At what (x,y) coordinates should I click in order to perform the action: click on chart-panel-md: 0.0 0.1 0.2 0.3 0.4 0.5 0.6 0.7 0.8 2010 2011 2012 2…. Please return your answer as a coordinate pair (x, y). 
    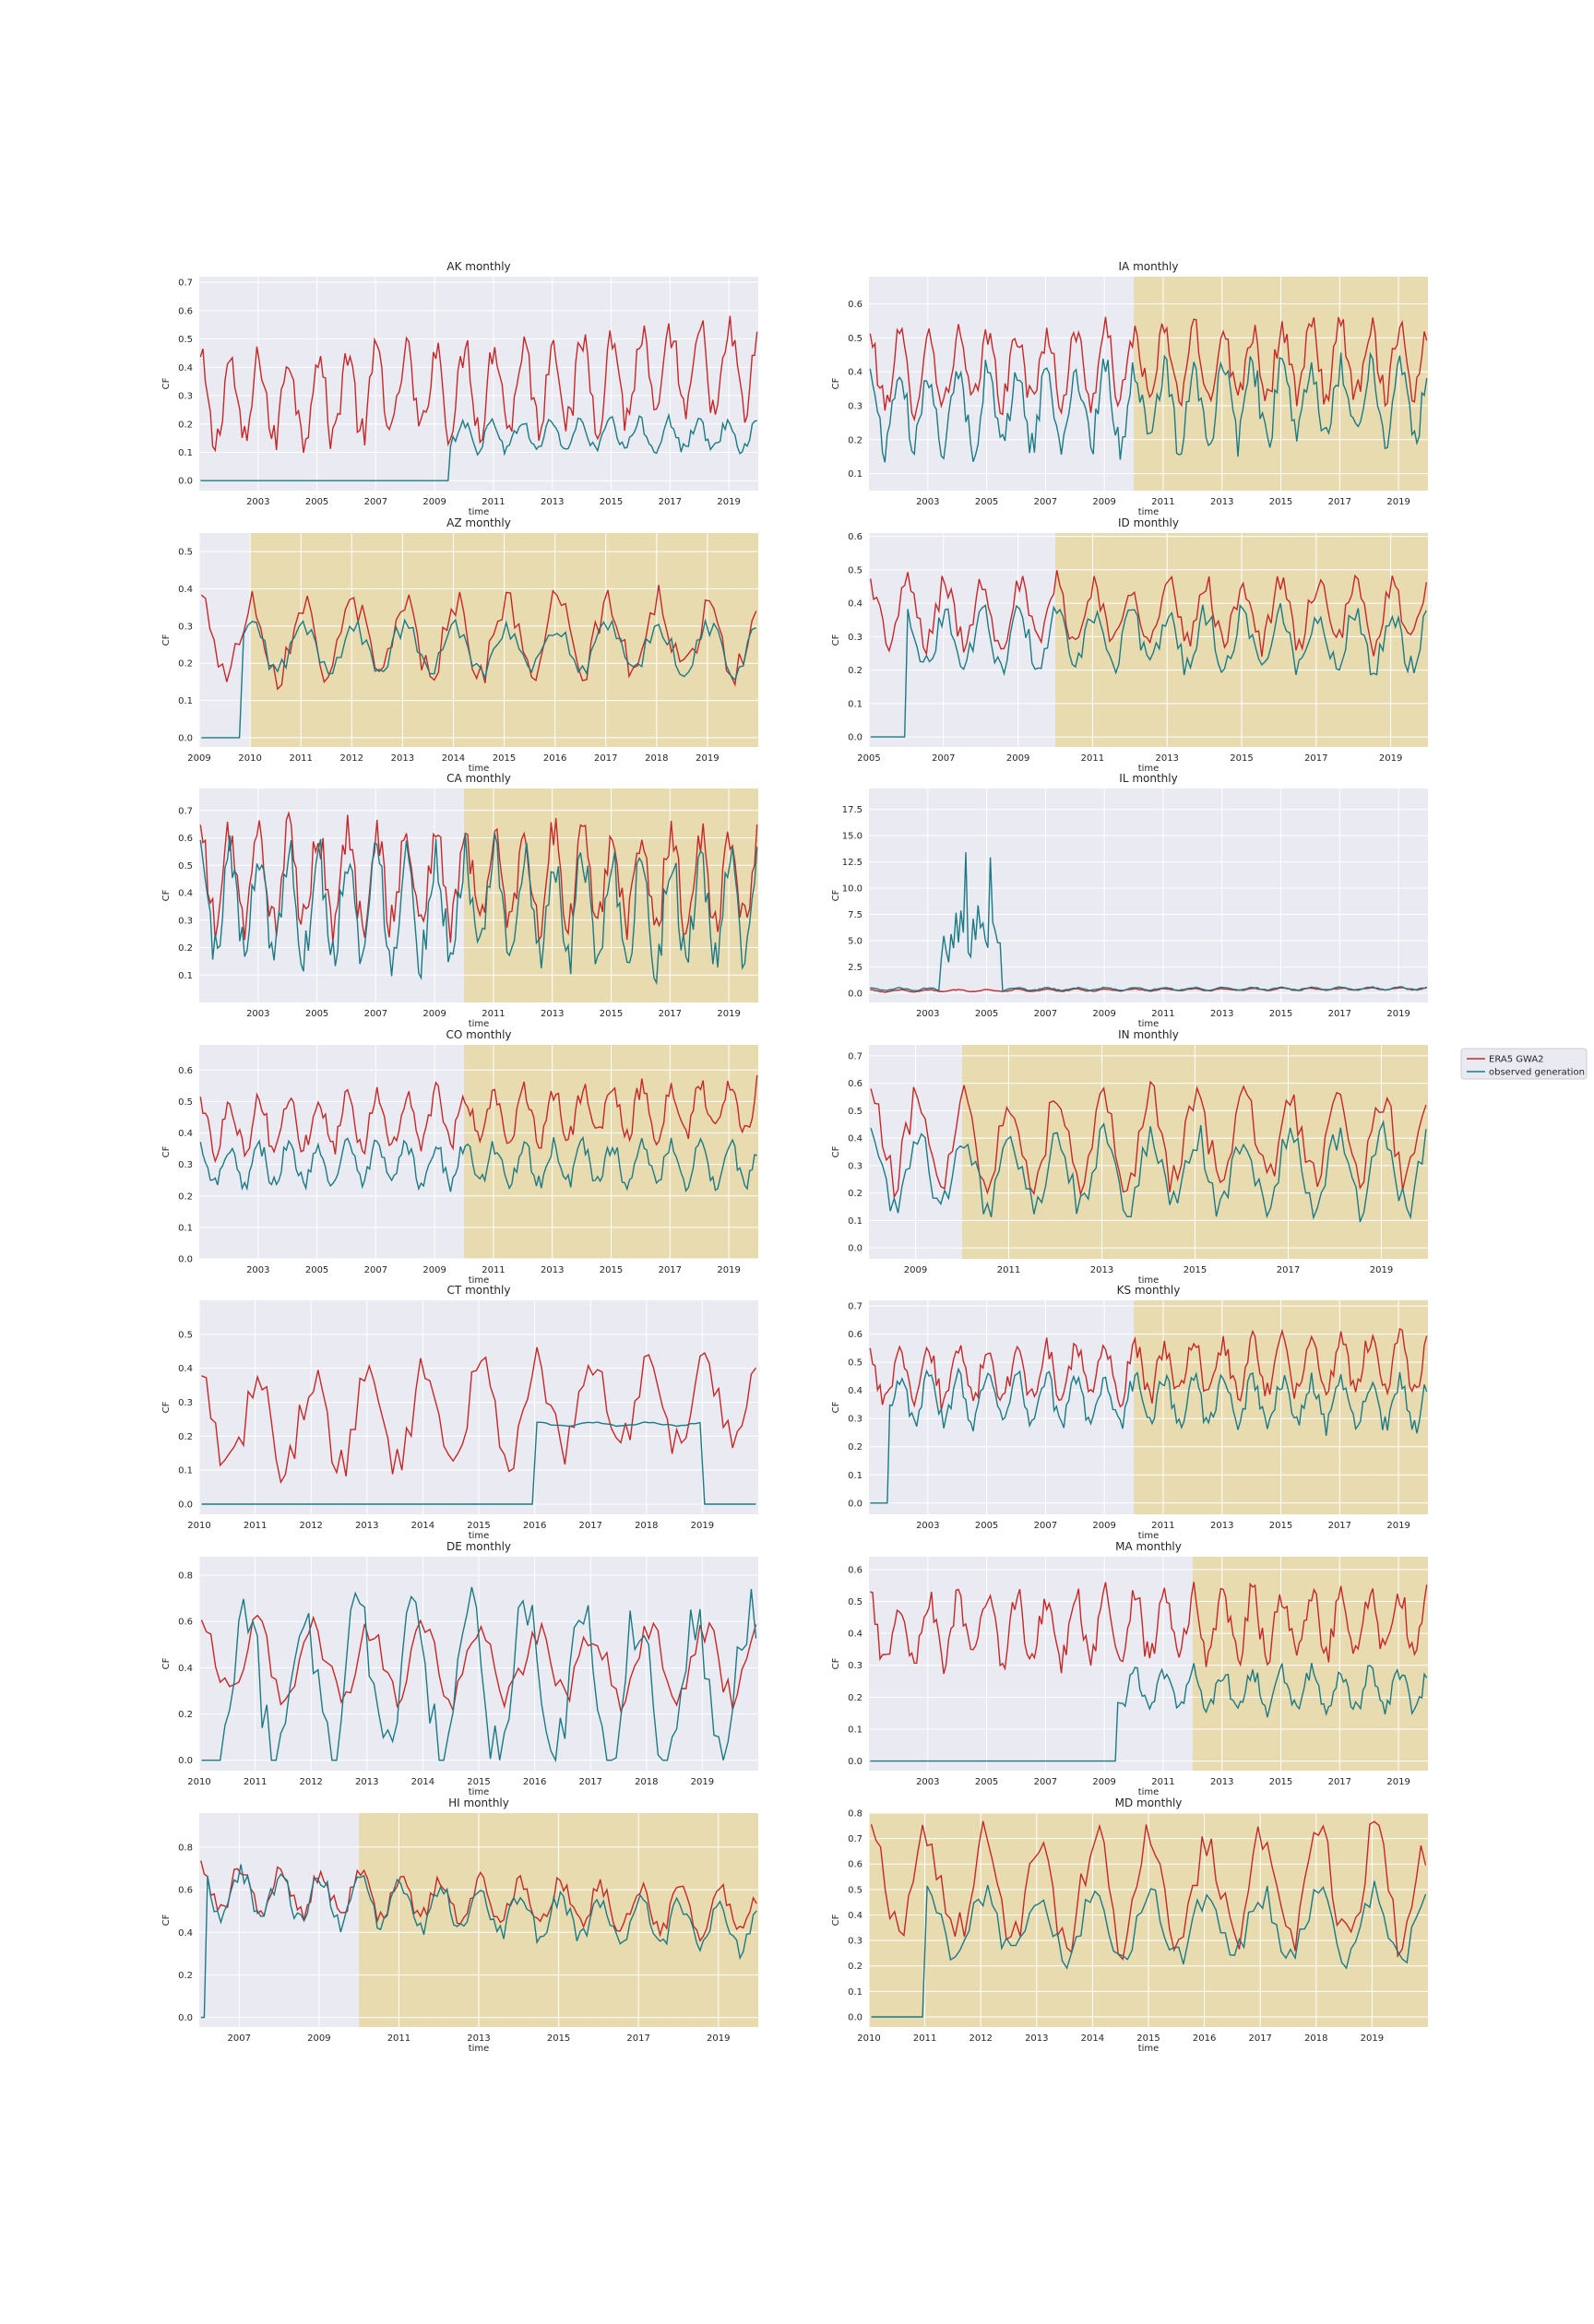
    Looking at the image, I should click on (1129, 1925).